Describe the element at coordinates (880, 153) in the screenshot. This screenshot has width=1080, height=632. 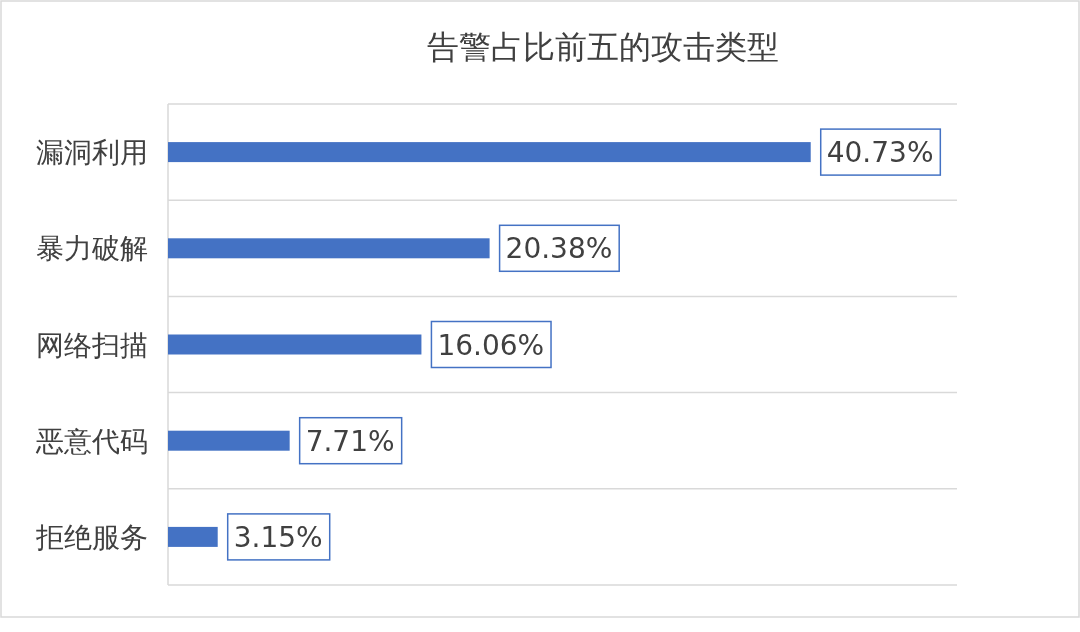
I see `data-label: 40.73%` at that location.